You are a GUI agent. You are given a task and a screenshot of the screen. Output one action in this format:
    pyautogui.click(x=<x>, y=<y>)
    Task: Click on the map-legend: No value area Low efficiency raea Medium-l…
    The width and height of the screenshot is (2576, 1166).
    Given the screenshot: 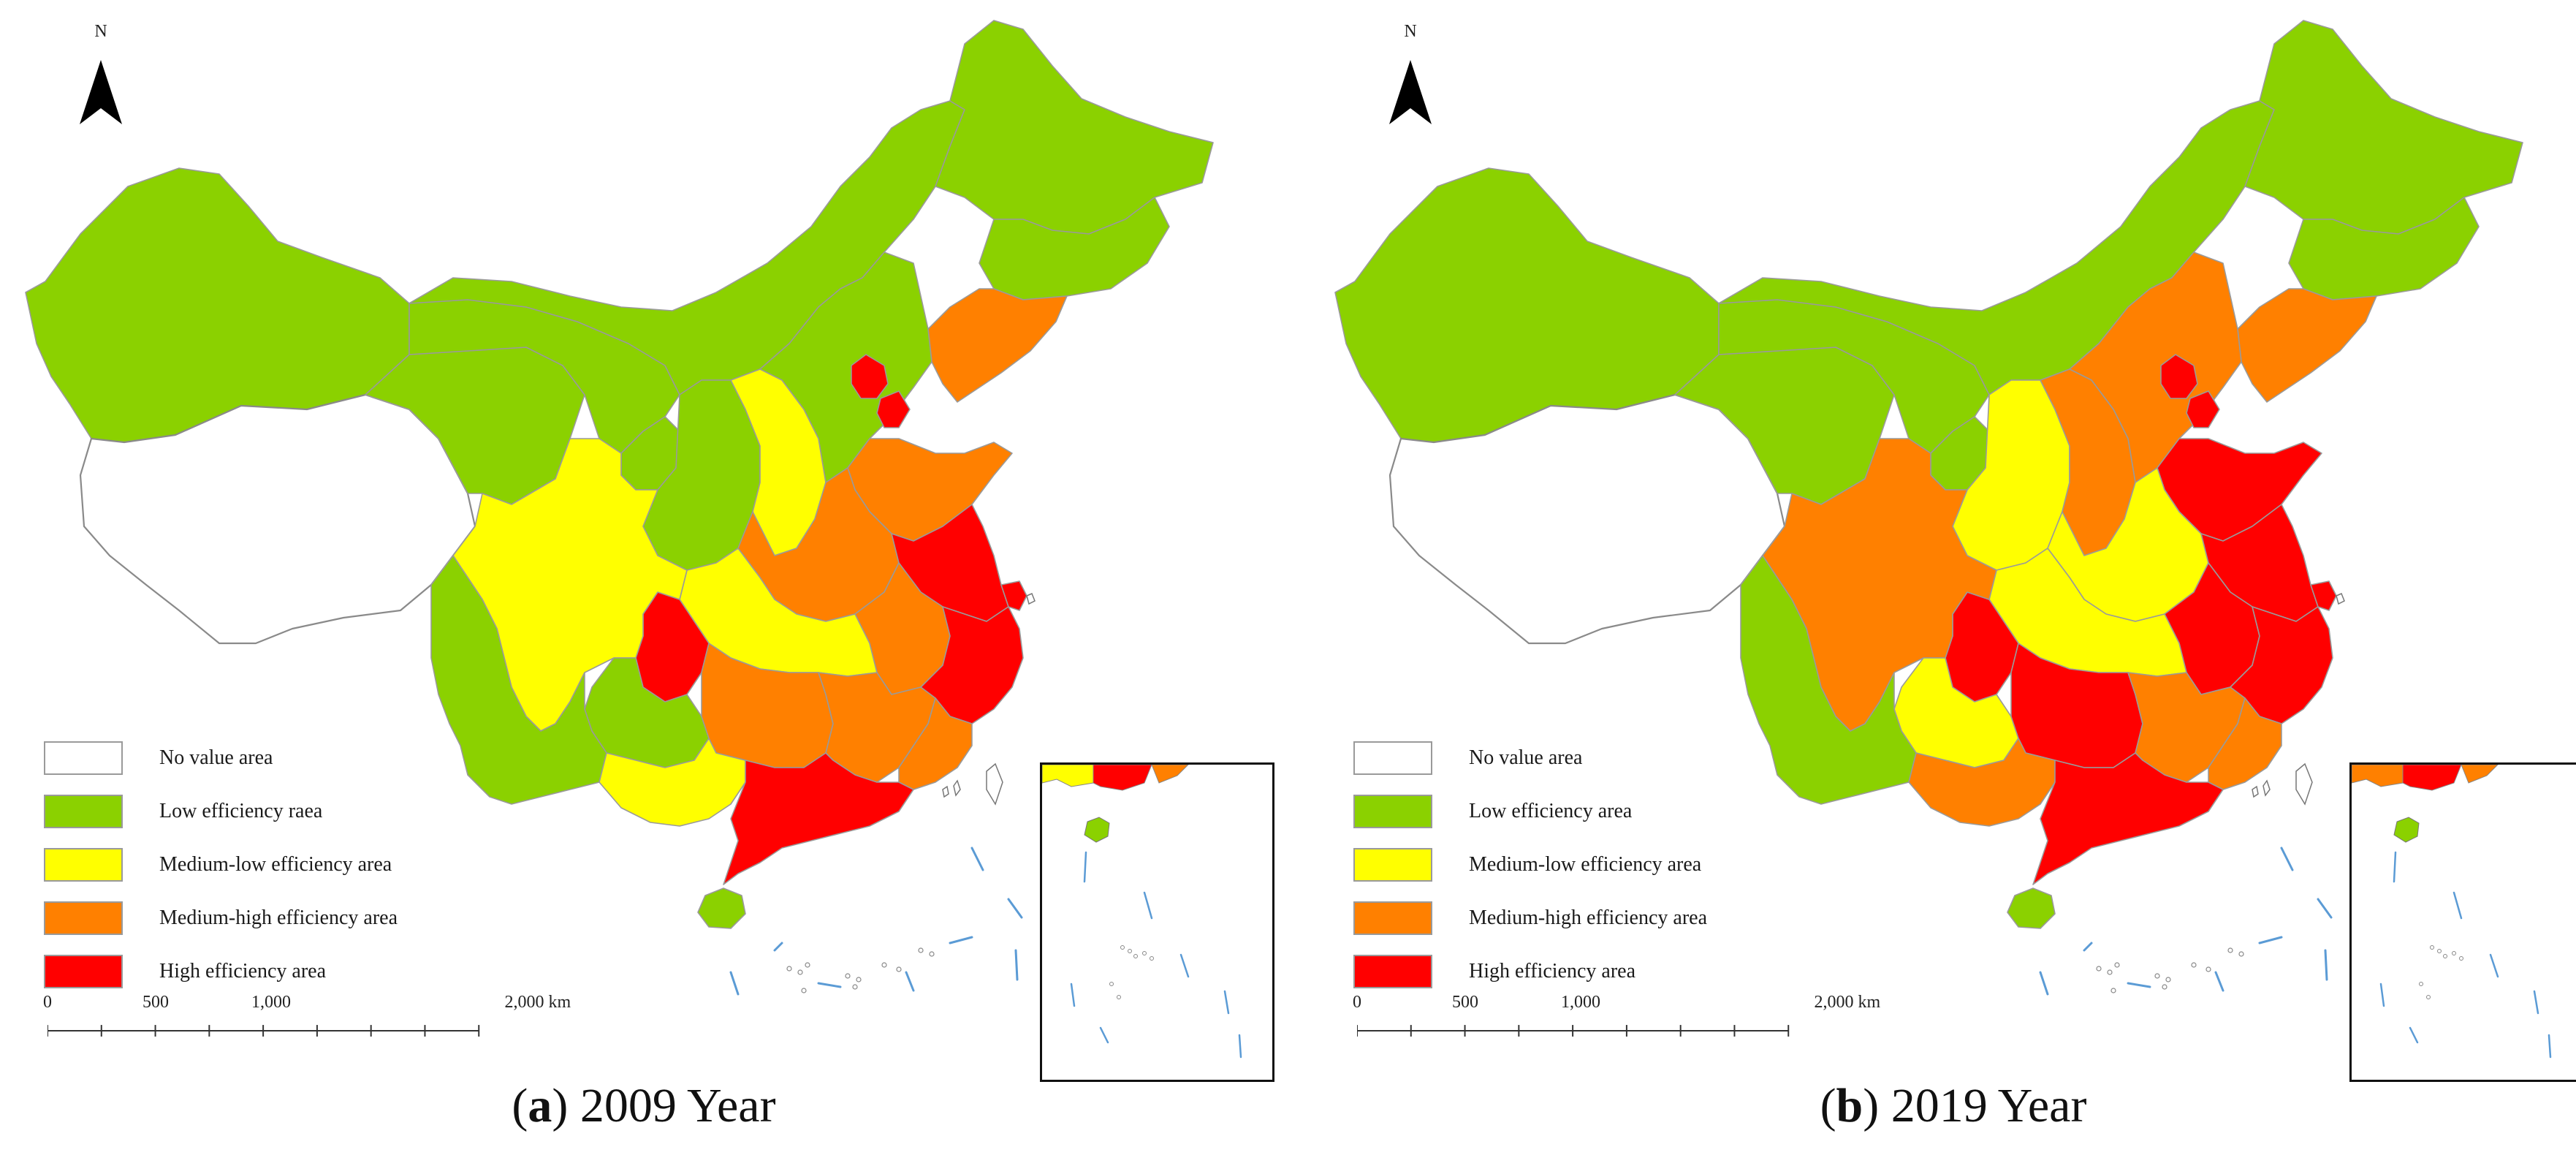 What is the action you would take?
    pyautogui.click(x=221, y=864)
    